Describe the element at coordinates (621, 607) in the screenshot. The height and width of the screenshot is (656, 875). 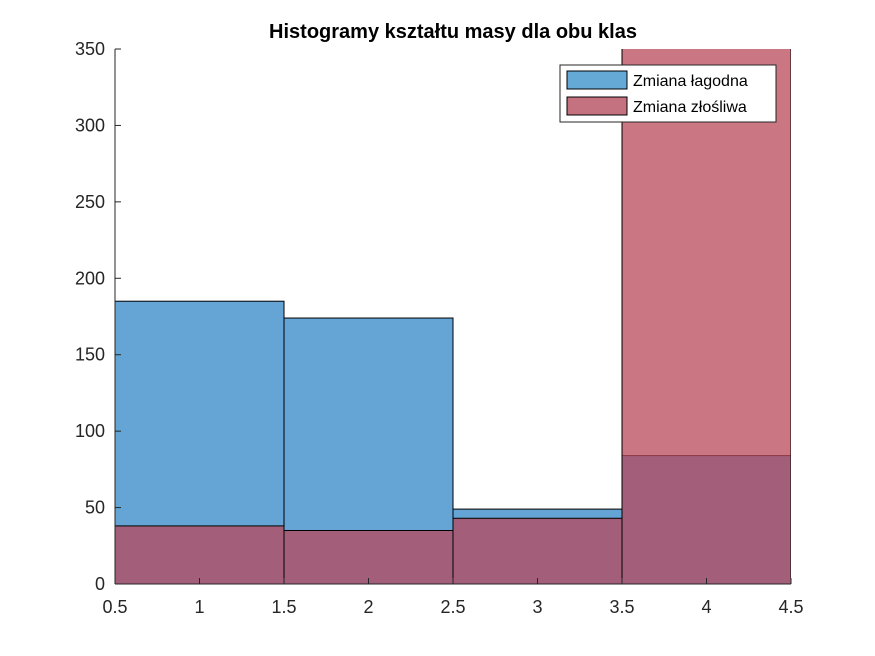
I see `x-tick-label-6: 3.5` at that location.